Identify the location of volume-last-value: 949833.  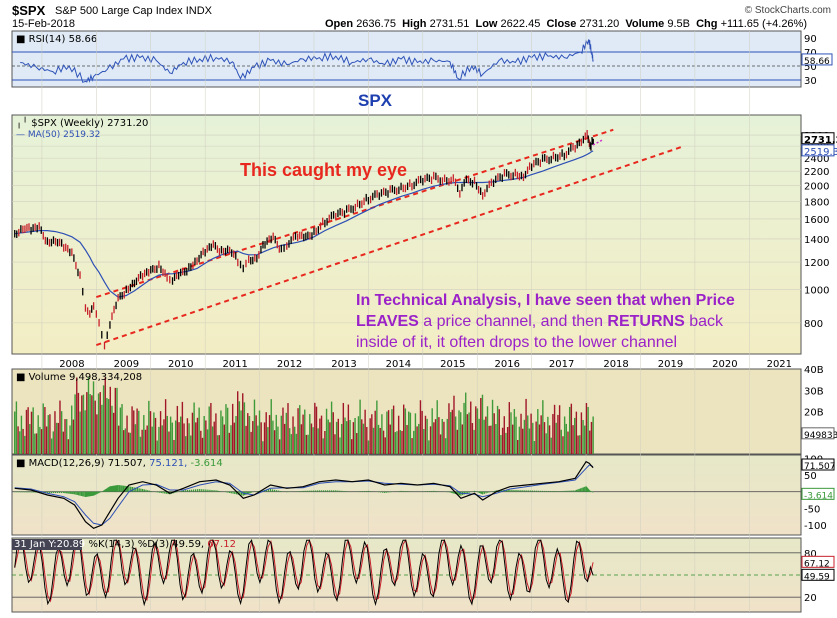
(820, 436).